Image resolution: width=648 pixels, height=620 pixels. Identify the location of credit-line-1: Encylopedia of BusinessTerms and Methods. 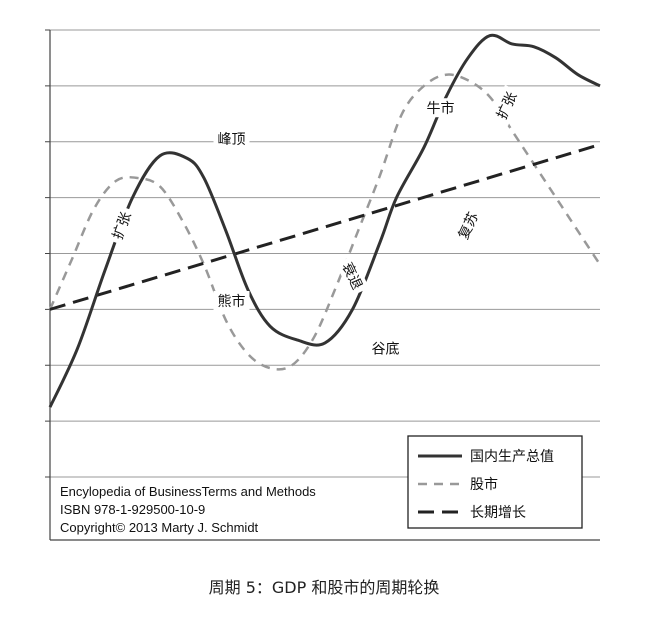
(188, 491).